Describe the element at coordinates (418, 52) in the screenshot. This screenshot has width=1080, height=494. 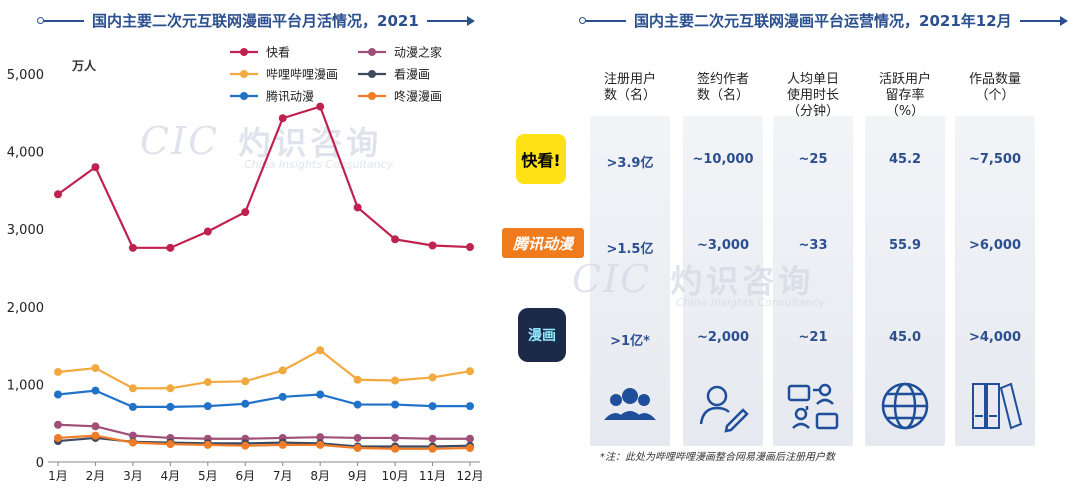
I see `legend-label: 动漫之家` at that location.